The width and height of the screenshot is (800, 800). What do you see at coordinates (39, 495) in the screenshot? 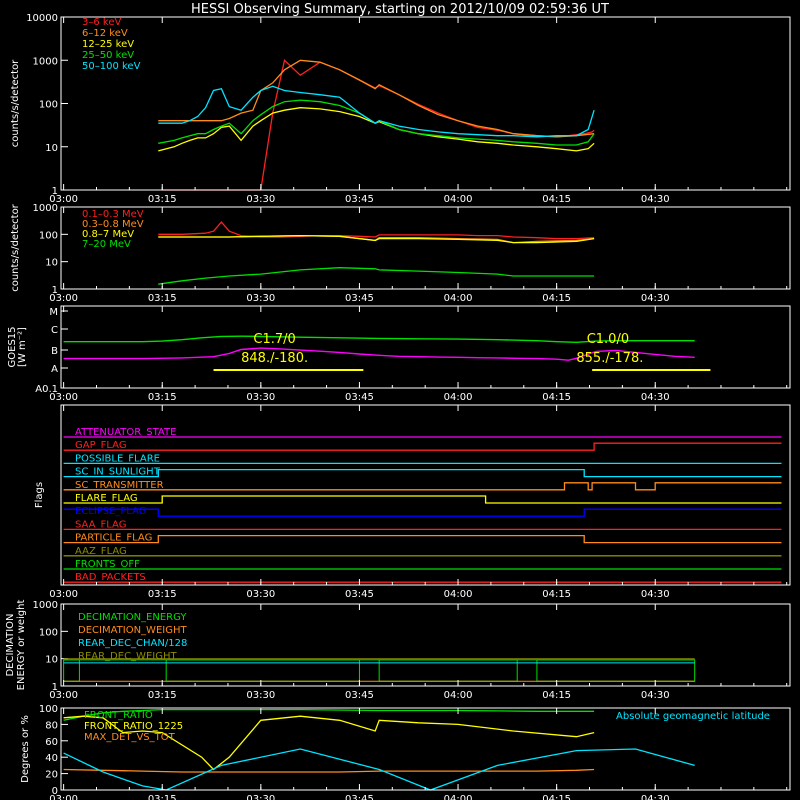
I see `y-axis-label: Flags` at bounding box center [39, 495].